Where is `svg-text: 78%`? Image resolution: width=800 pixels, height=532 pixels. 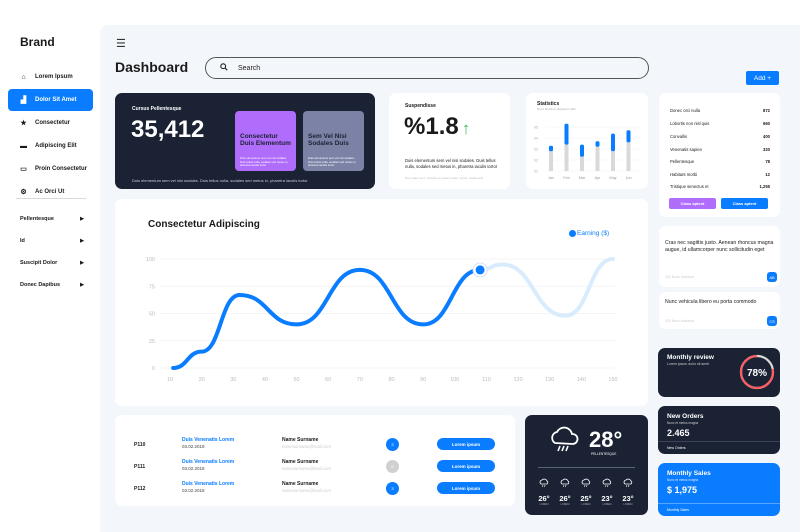
svg-text: 78% is located at coordinates (757, 373).